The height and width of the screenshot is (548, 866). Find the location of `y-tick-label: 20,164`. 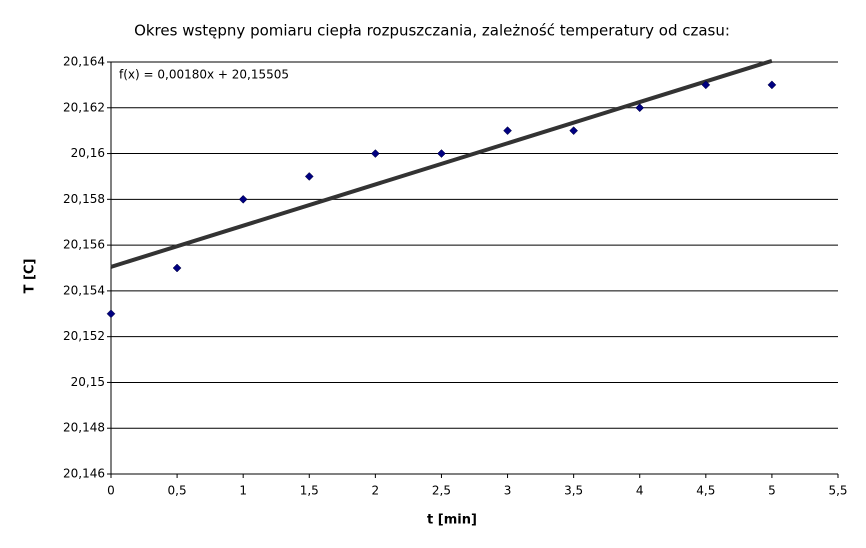

y-tick-label: 20,164 is located at coordinates (84, 62).